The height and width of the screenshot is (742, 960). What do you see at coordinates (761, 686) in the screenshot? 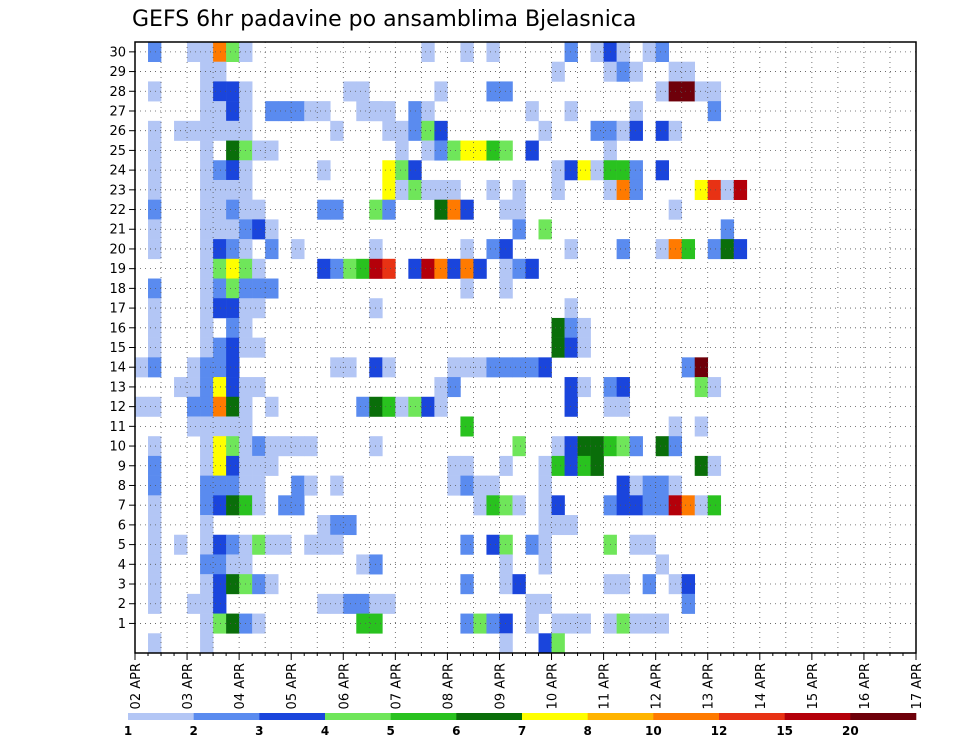
I see `x-tick-label: 14 APR` at bounding box center [761, 686].